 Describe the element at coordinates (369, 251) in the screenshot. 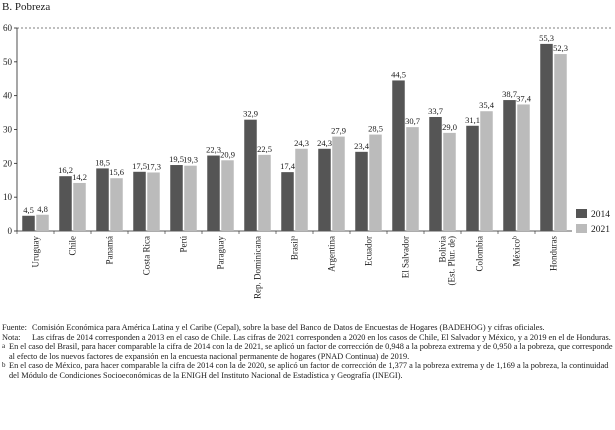

I see `category-label: Ecuador` at that location.